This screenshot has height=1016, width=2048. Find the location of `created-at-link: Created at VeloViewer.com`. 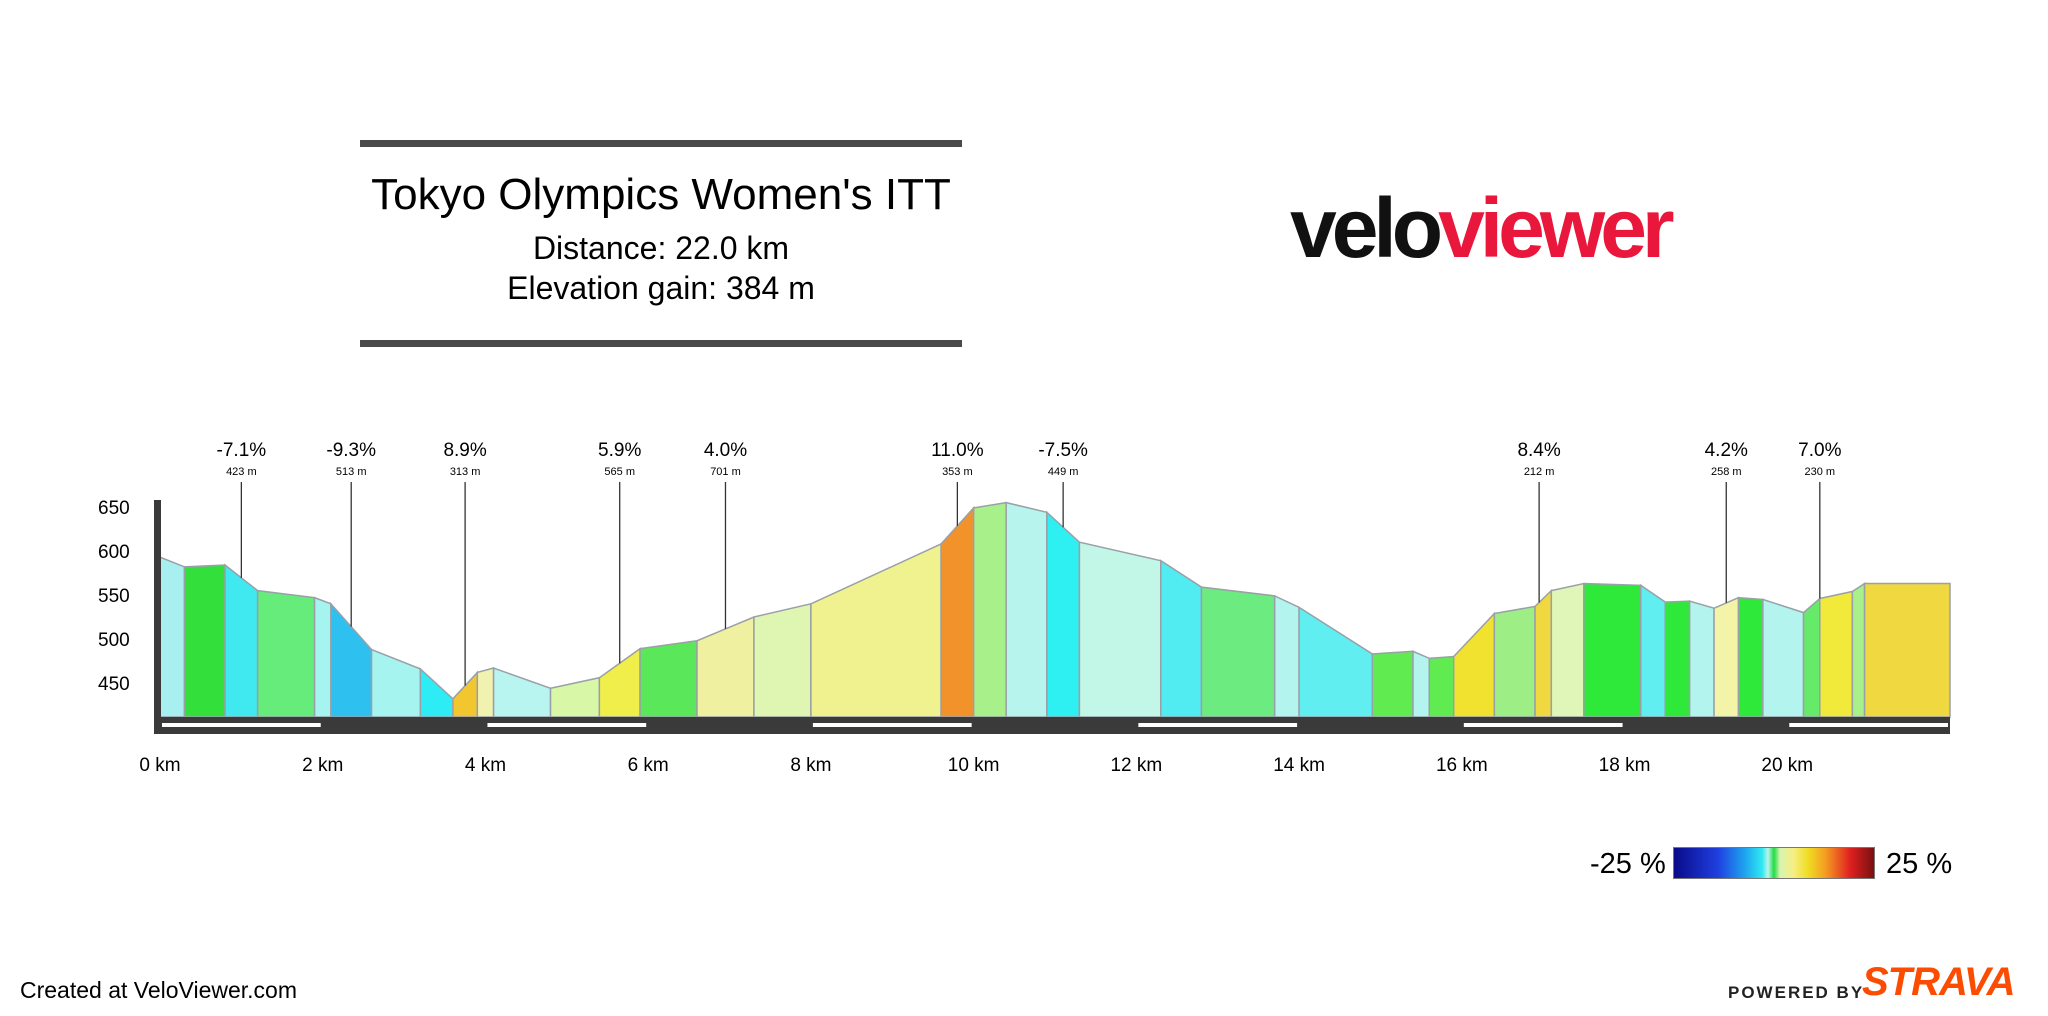

created-at-link: Created at VeloViewer.com is located at coordinates (159, 990).